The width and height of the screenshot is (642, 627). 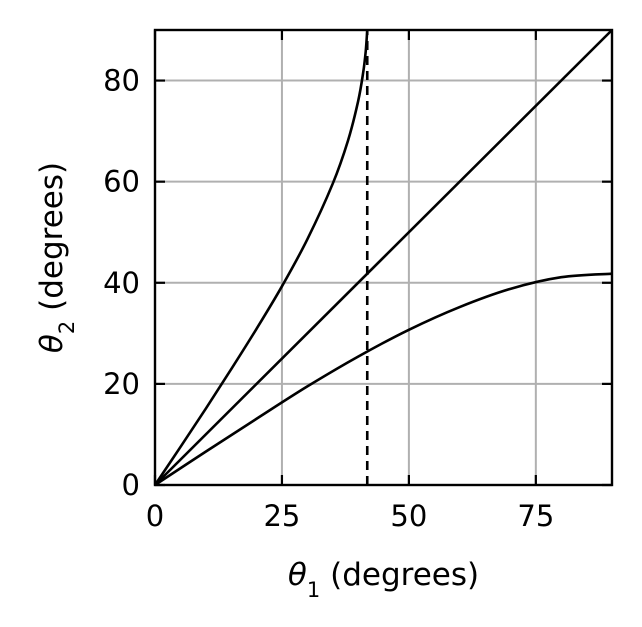 I want to click on y-axis-symbol: θ, so click(x=52, y=343).